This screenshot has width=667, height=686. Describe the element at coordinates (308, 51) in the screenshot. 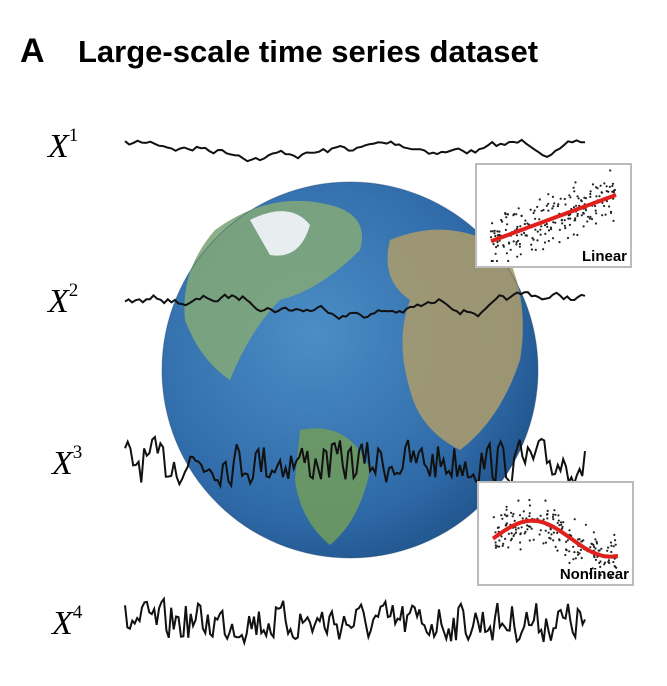

I see `title: Large-scale time series dataset` at that location.